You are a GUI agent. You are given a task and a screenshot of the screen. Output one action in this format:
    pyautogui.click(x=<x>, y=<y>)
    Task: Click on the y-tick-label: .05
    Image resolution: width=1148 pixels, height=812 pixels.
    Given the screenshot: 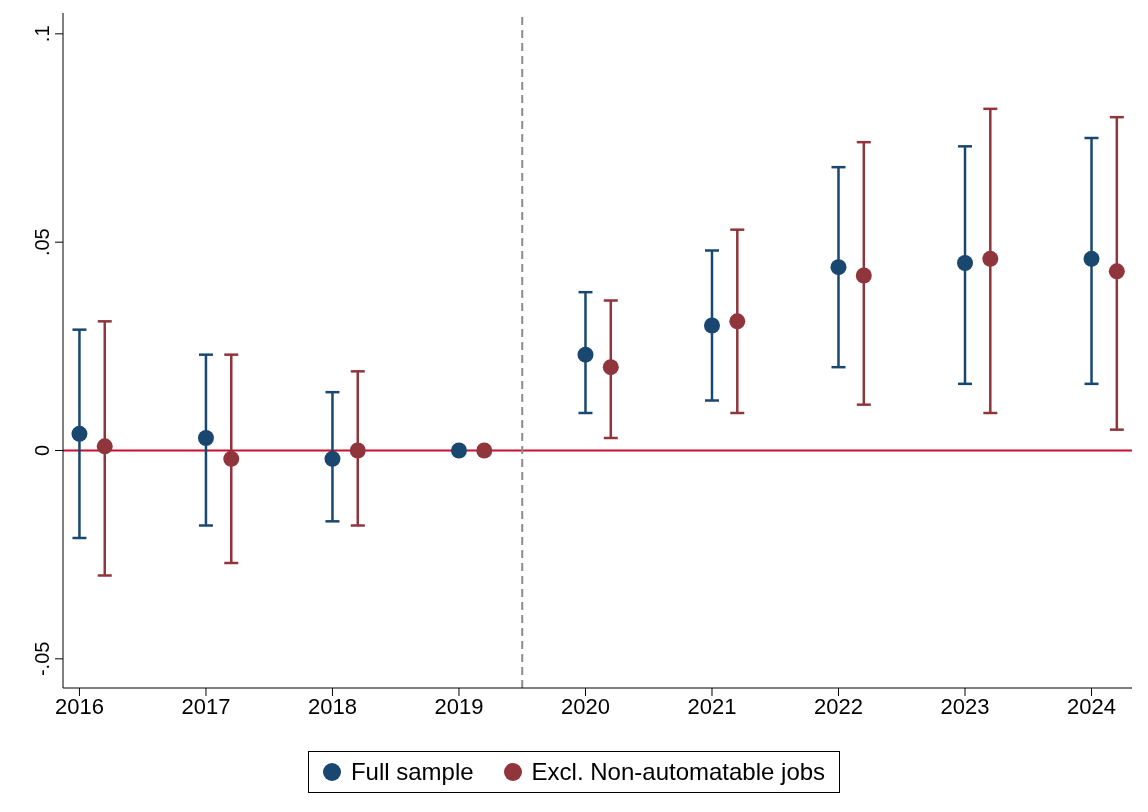 What is the action you would take?
    pyautogui.click(x=42, y=242)
    